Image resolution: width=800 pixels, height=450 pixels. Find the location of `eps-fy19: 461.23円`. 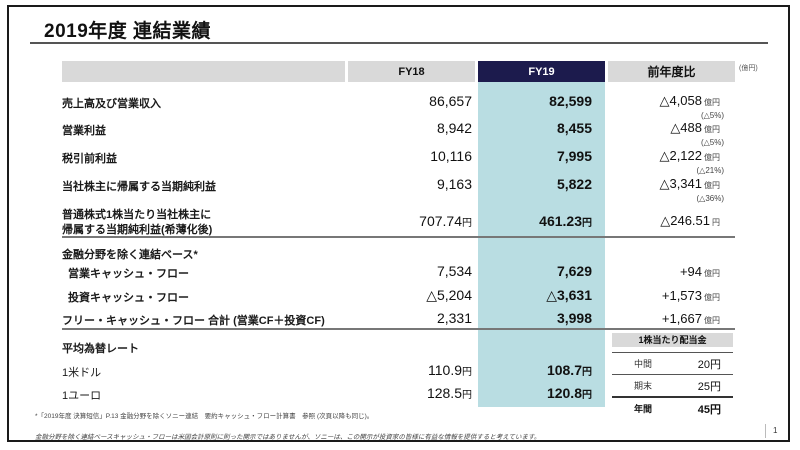

eps-fy19: 461.23円 is located at coordinates (565, 221).